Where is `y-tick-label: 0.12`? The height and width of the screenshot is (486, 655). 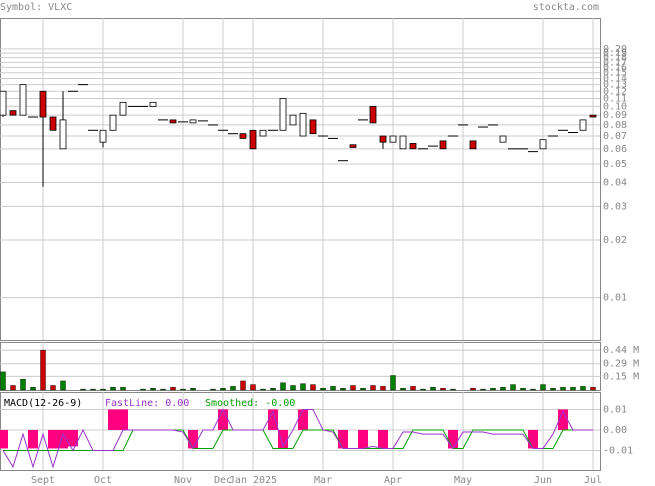 y-tick-label: 0.12 is located at coordinates (615, 91).